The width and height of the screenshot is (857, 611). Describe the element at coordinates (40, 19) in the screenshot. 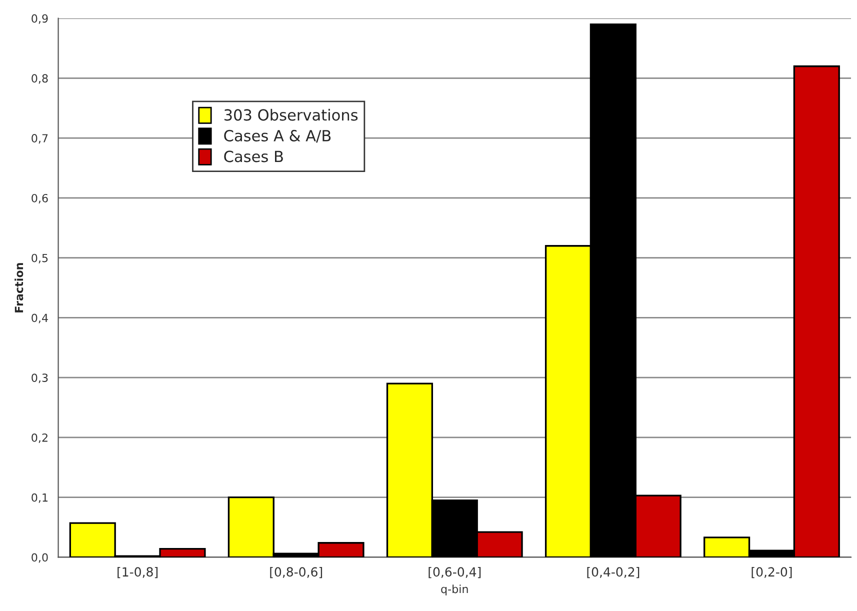

I see `y-tick-label: 0,9` at that location.